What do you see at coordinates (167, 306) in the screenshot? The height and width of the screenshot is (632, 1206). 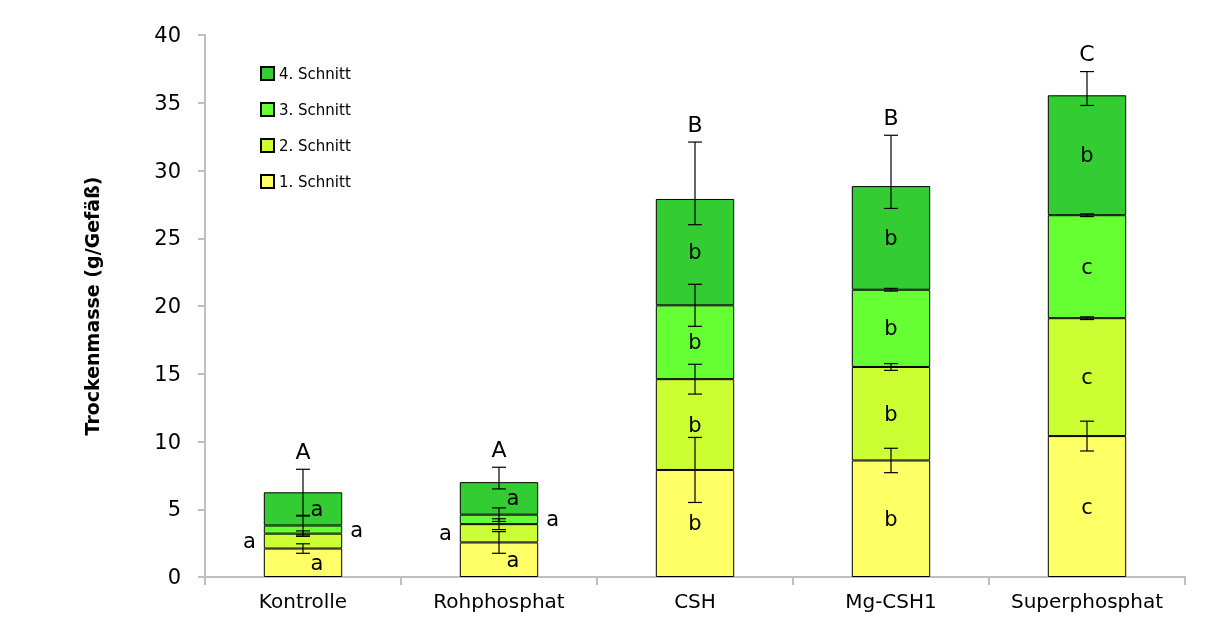 I see `y-tick-label: 20` at bounding box center [167, 306].